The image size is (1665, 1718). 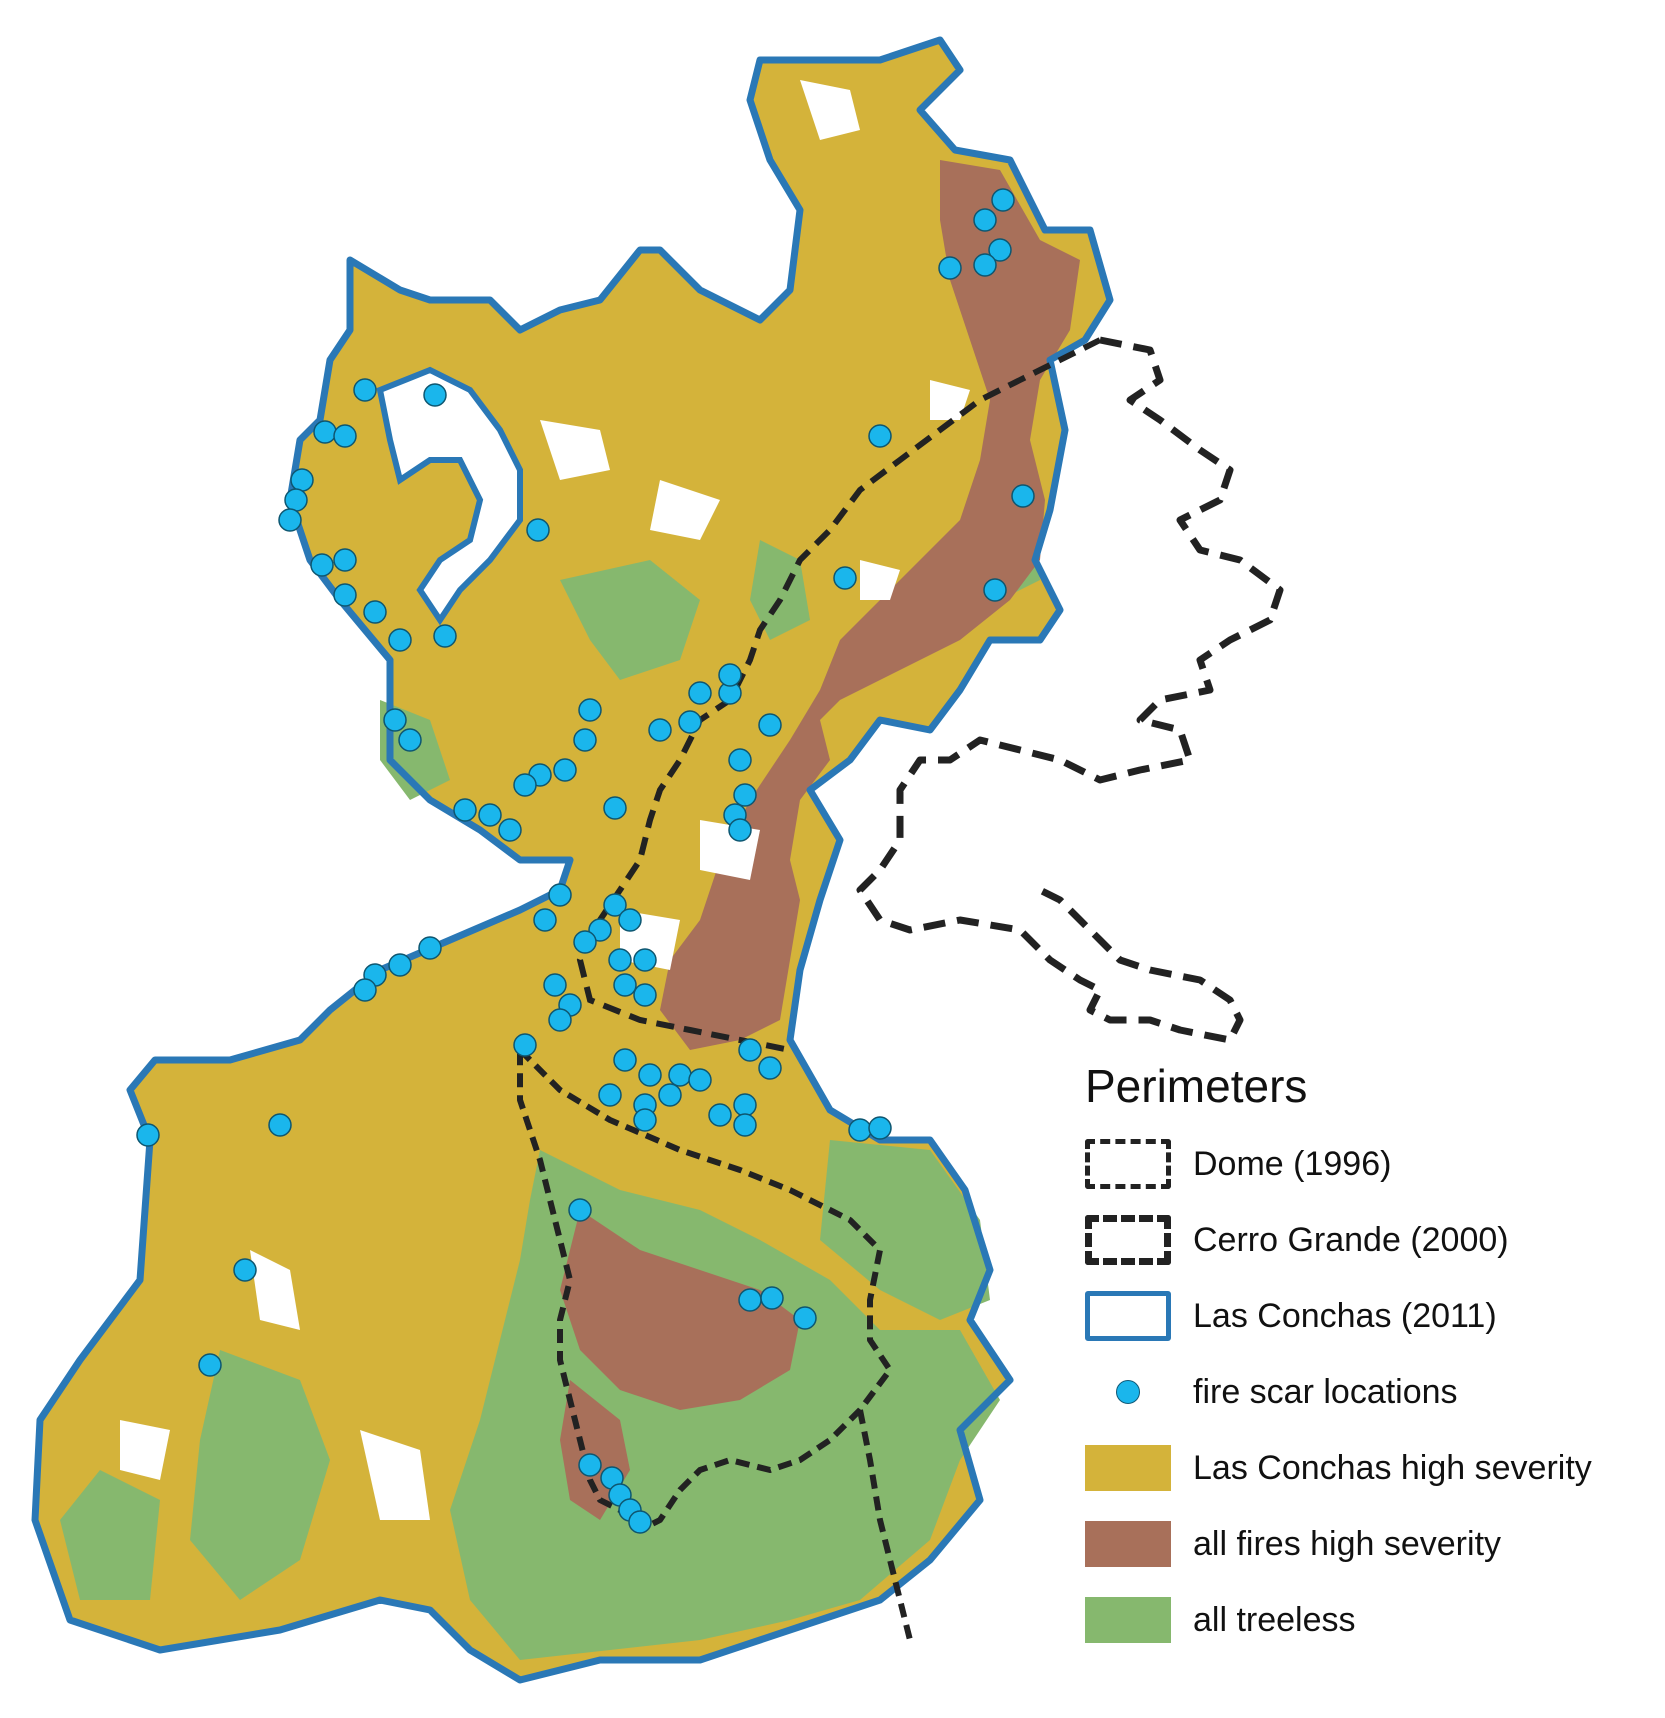 I want to click on treeless-hole, so click(x=450, y=495).